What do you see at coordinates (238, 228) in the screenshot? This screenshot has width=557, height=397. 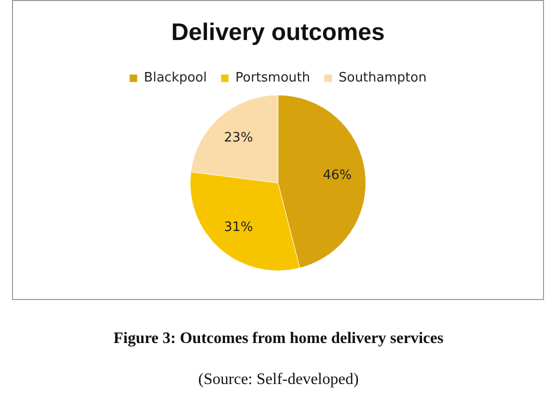 I see `data-label: 31%` at bounding box center [238, 228].